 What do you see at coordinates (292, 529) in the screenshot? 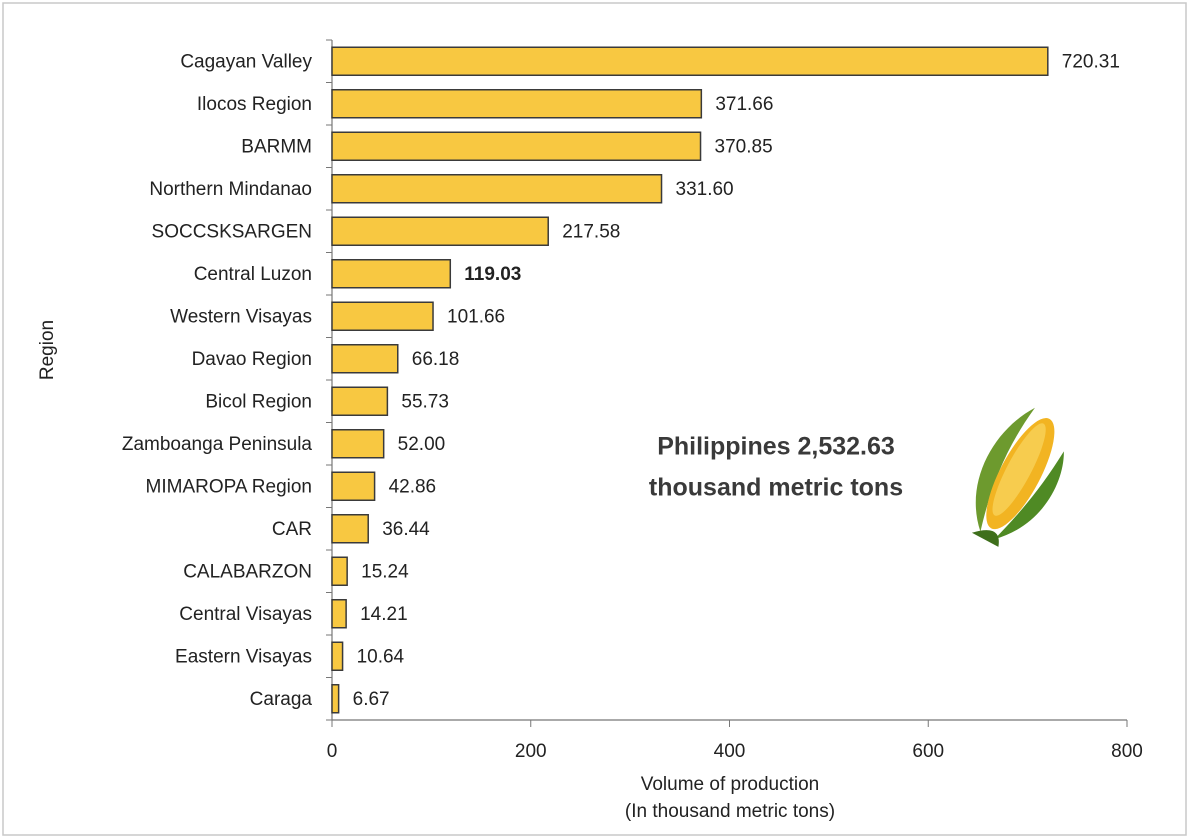
I see `y-tick-label: CAR` at bounding box center [292, 529].